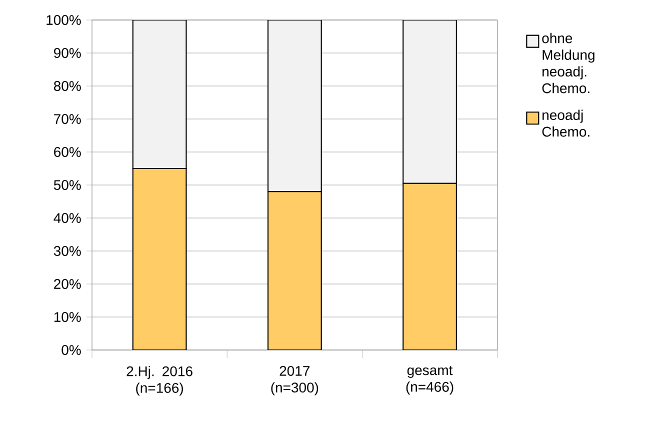 Image resolution: width=660 pixels, height=422 pixels. Describe the element at coordinates (67, 152) in the screenshot. I see `y-tick-label: 60%` at that location.